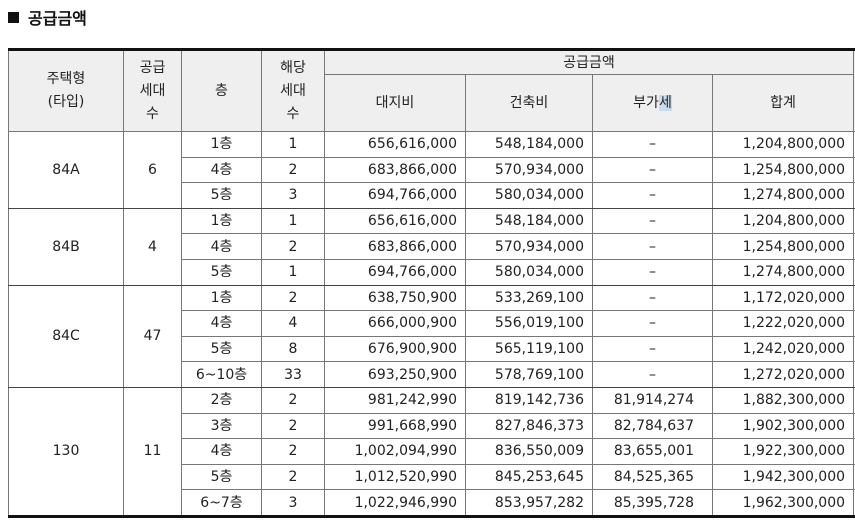  I want to click on total-cell: 1,172,020,000, so click(783, 298).